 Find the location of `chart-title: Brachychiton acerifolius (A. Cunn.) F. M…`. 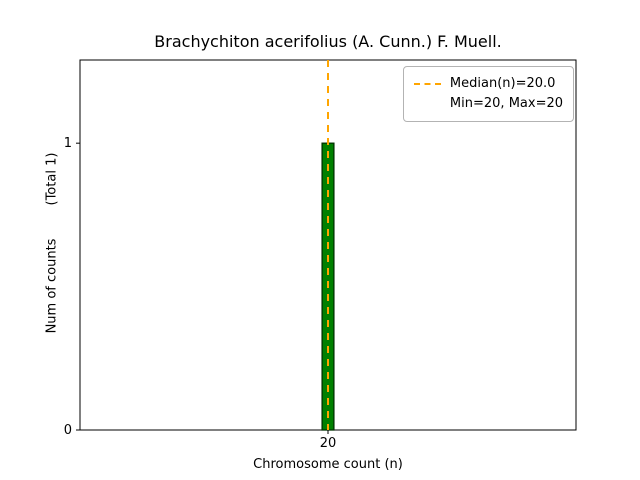

chart-title: Brachychiton acerifolius (A. Cunn.) F. M… is located at coordinates (328, 41).